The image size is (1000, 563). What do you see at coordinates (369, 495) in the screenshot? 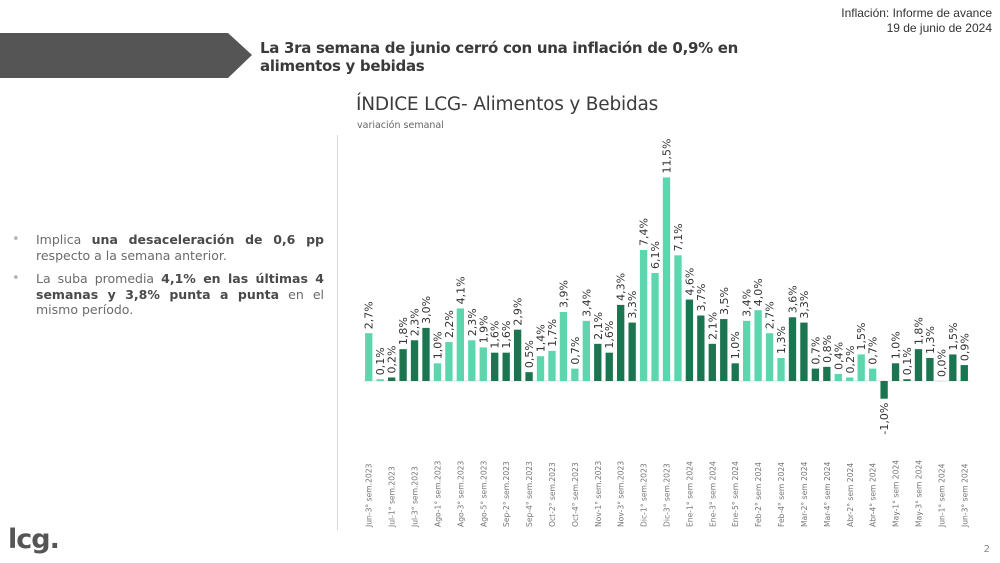
I see `category-label: Jun-3° sem.2023` at bounding box center [369, 495].